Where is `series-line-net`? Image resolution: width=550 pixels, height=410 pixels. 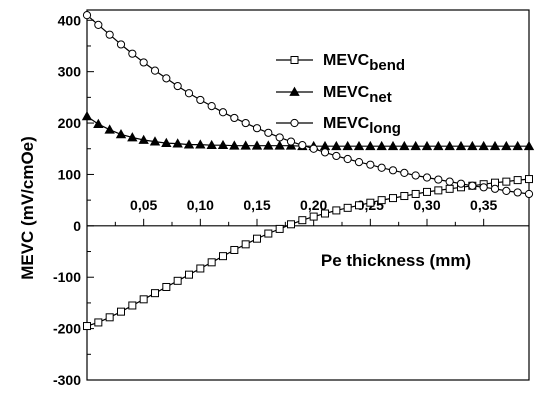
series-line-net is located at coordinates (307, 131).